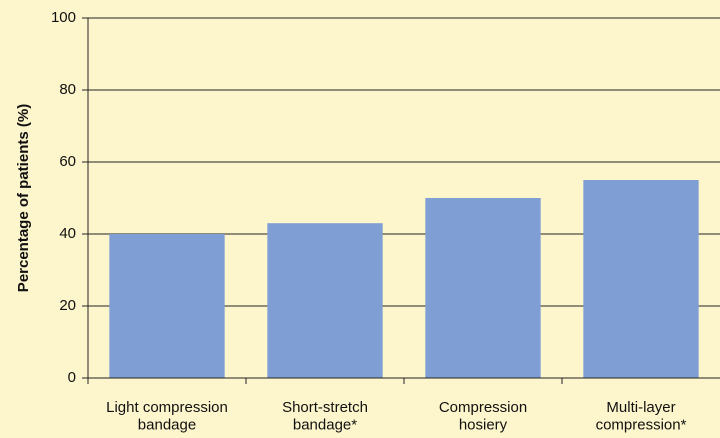 The image size is (720, 438). Describe the element at coordinates (67, 89) in the screenshot. I see `y-tick-label: 80` at that location.